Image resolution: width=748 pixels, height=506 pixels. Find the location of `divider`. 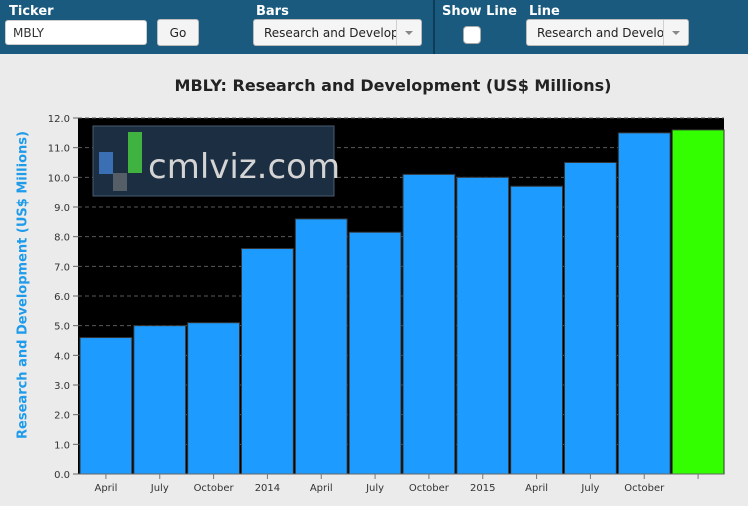

divider is located at coordinates (434, 27).